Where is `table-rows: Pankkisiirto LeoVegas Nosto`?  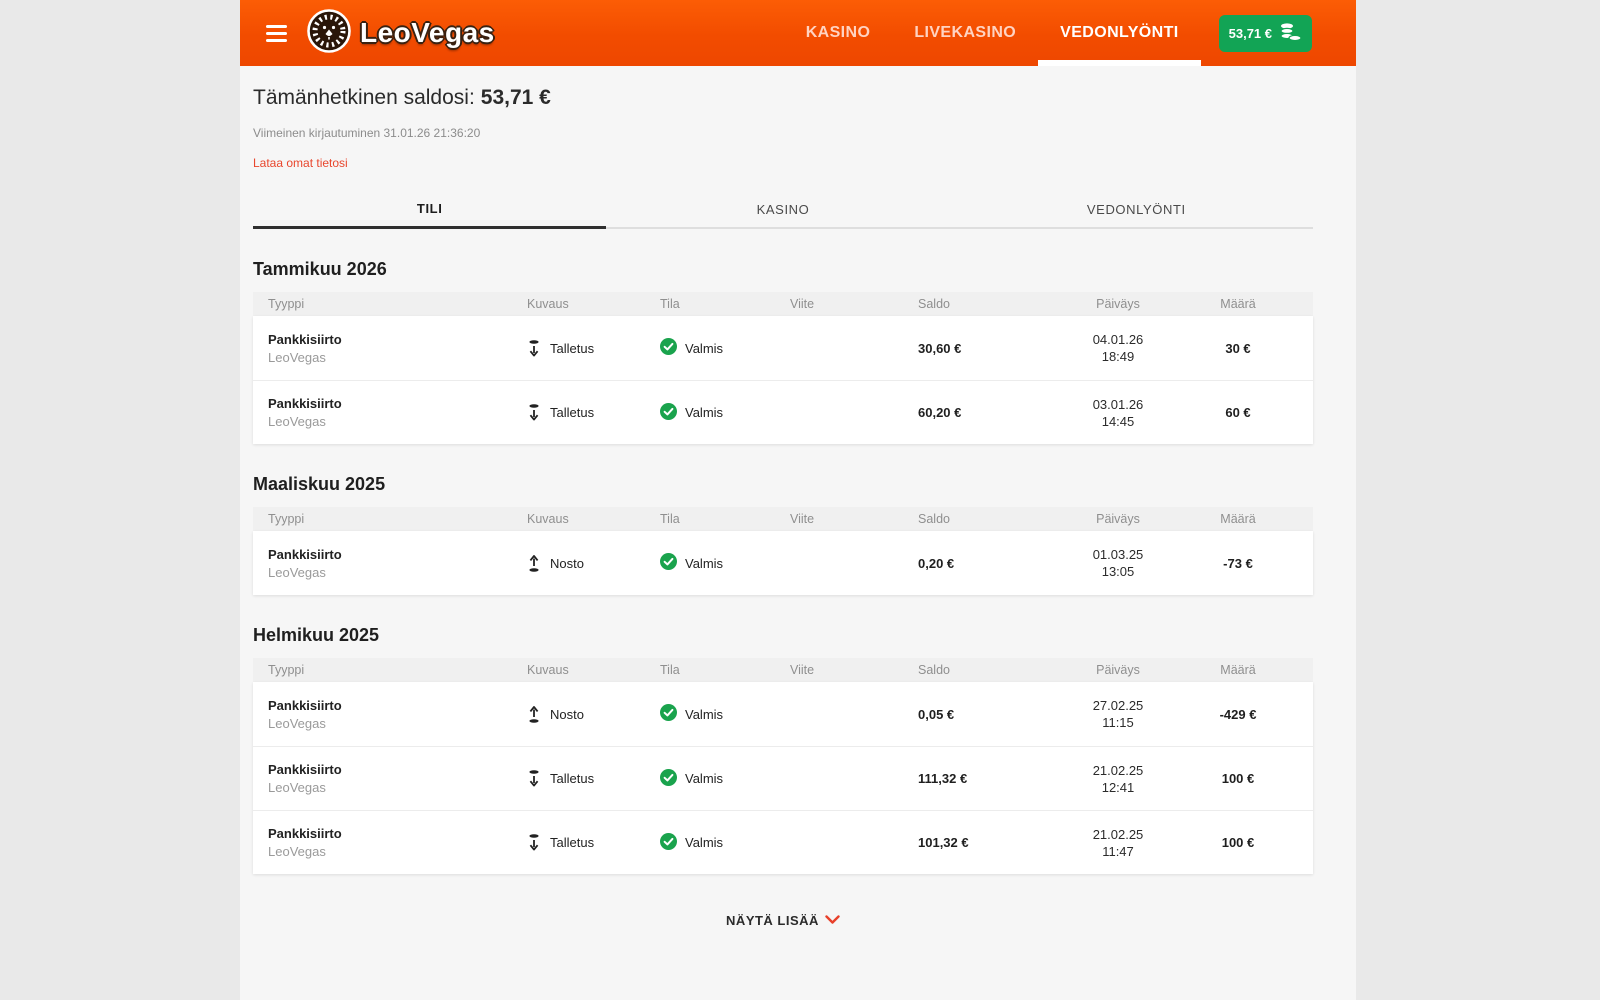
table-rows: Pankkisiirto LeoVegas Nosto is located at coordinates (783, 778).